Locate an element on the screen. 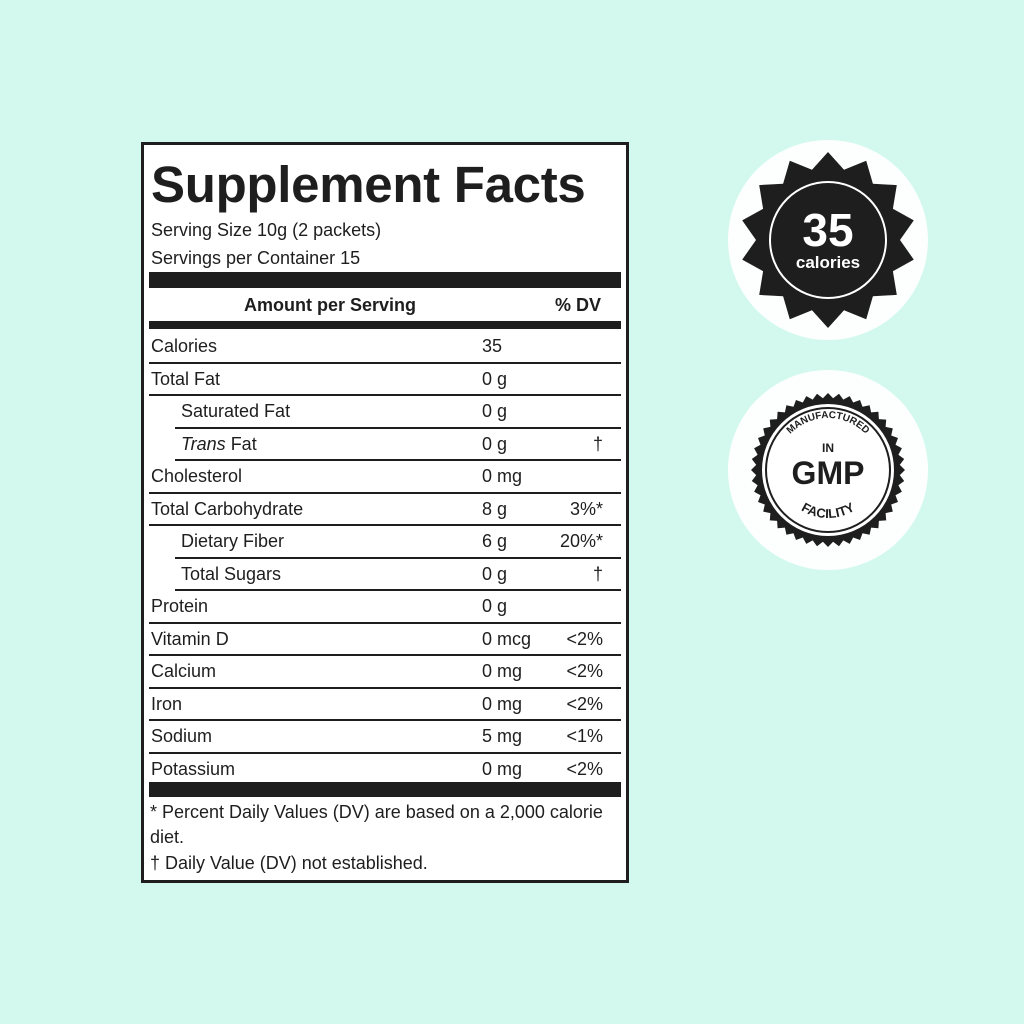 The width and height of the screenshot is (1024, 1024). nutrient-row: Sodium 5 mg <1% is located at coordinates (385, 737).